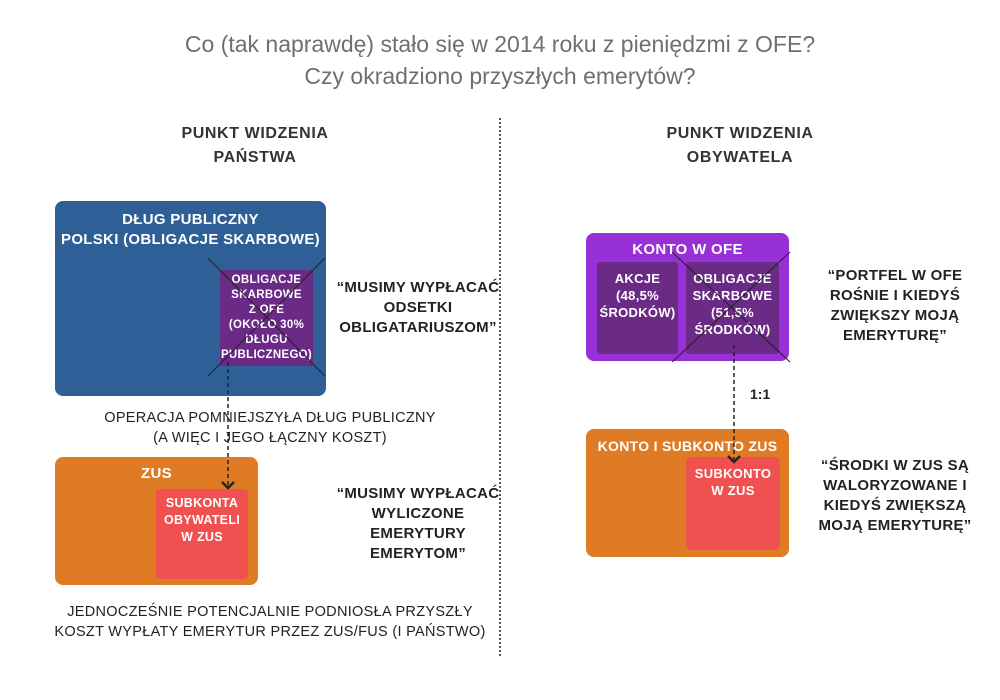 This screenshot has width=1000, height=700. What do you see at coordinates (895, 275) in the screenshot?
I see `quote-ofe-line-1: “PORTFEL W OFE` at bounding box center [895, 275].